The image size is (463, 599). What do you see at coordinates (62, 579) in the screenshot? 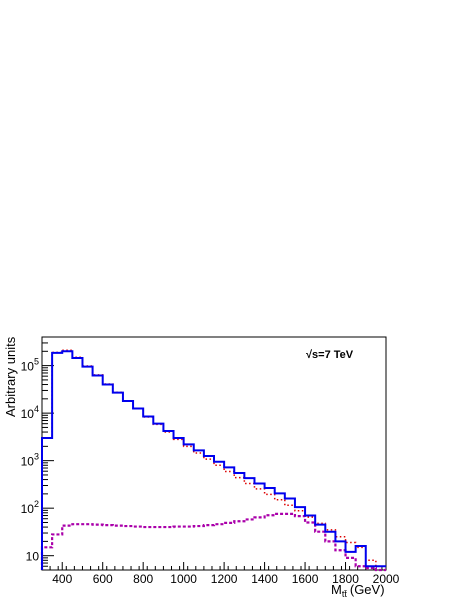
I see `x-tick-label: 400` at bounding box center [62, 579].